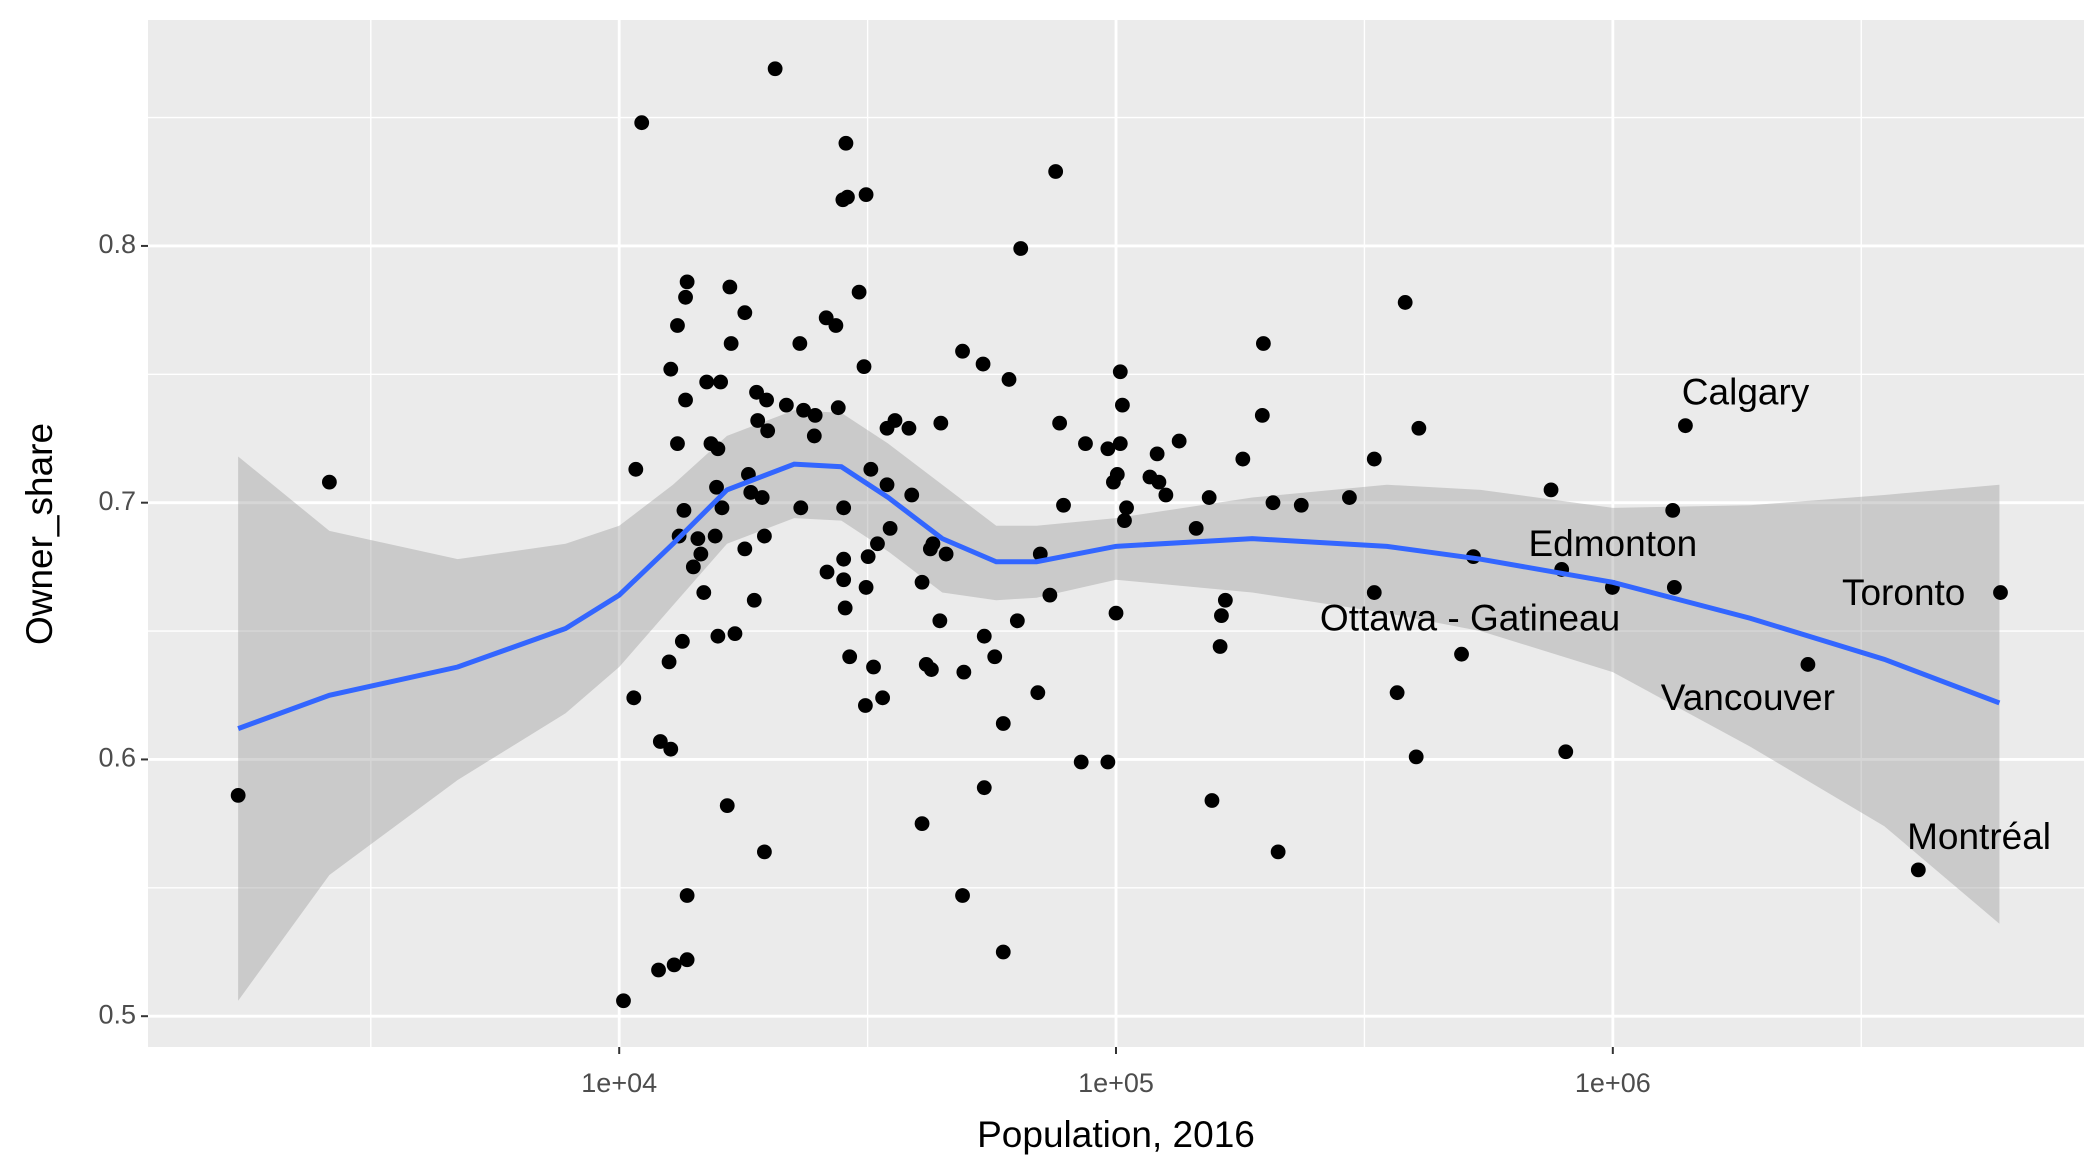 Image resolution: width=2100 pixels, height=1176 pixels. What do you see at coordinates (1116, 1134) in the screenshot?
I see `x-axis-title: Population, 2016` at bounding box center [1116, 1134].